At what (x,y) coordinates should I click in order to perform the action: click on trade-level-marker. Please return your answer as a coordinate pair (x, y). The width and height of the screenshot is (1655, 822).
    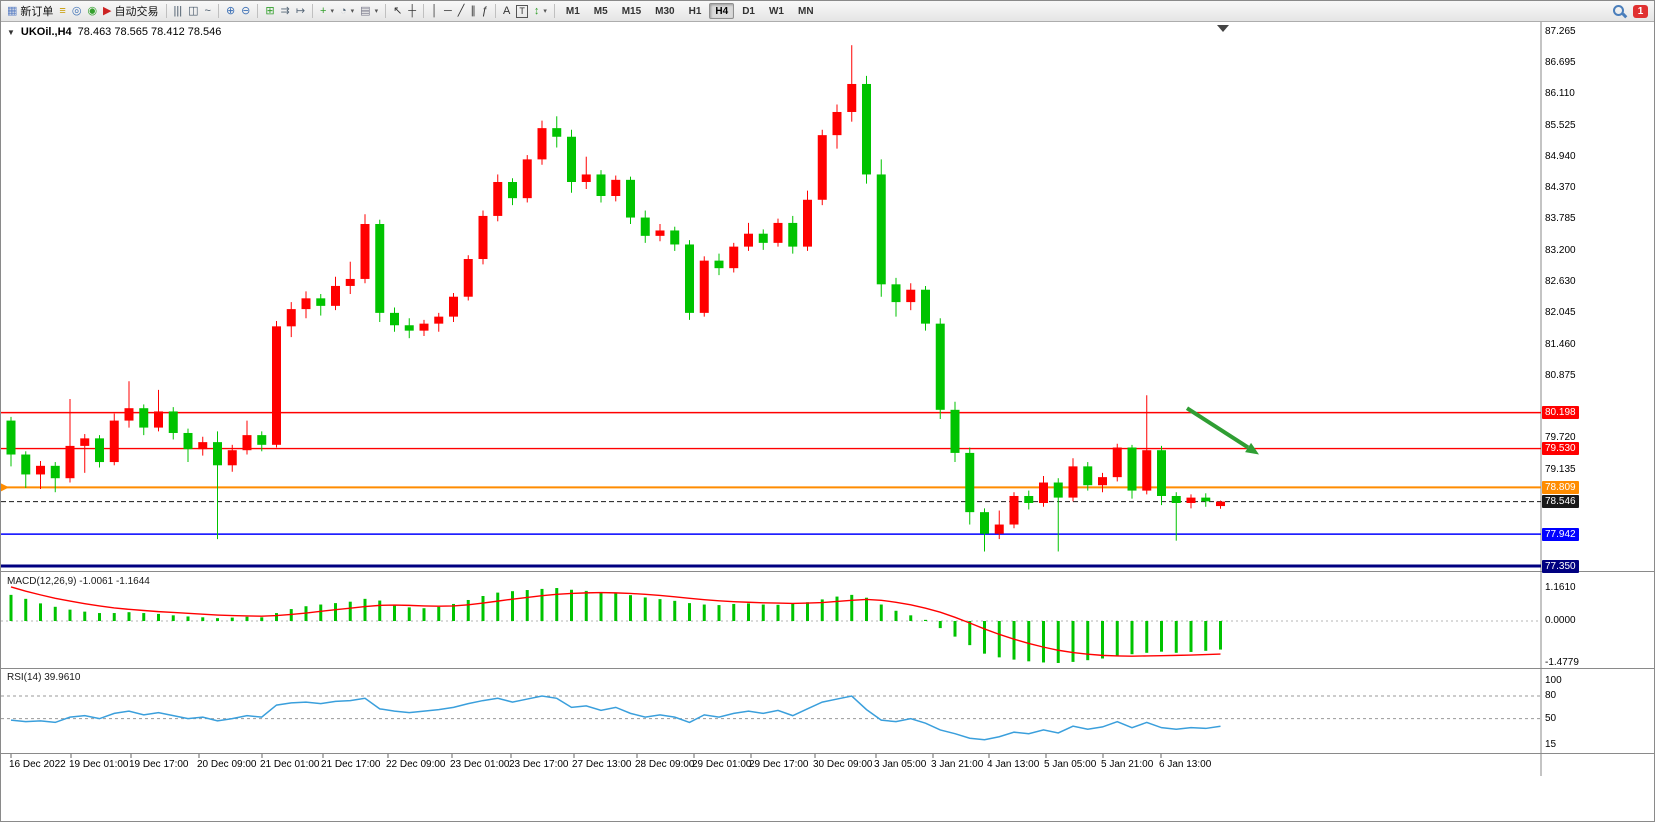
    Looking at the image, I should click on (5, 487).